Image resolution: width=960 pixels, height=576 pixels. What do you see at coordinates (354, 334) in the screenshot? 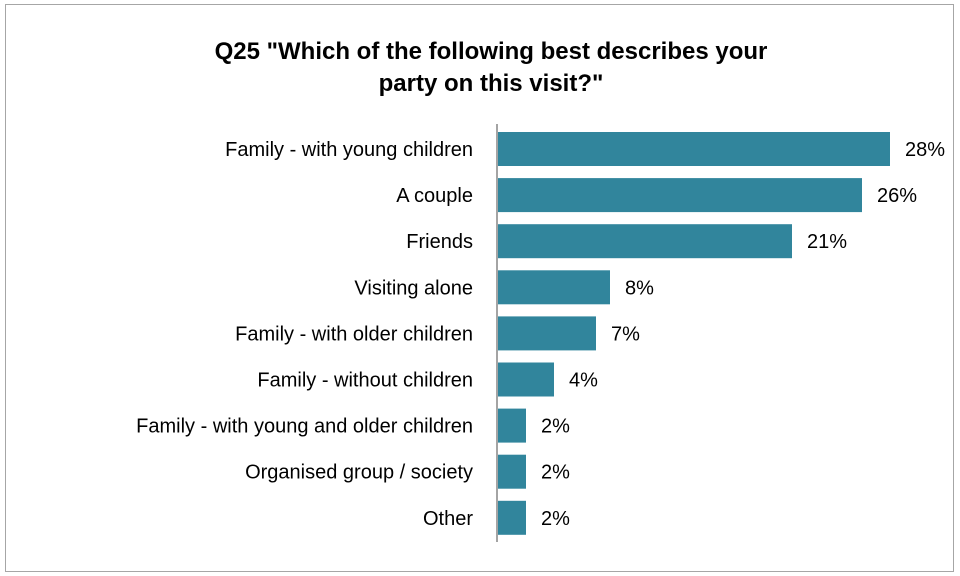
I see `category-label: Family - with older children` at bounding box center [354, 334].